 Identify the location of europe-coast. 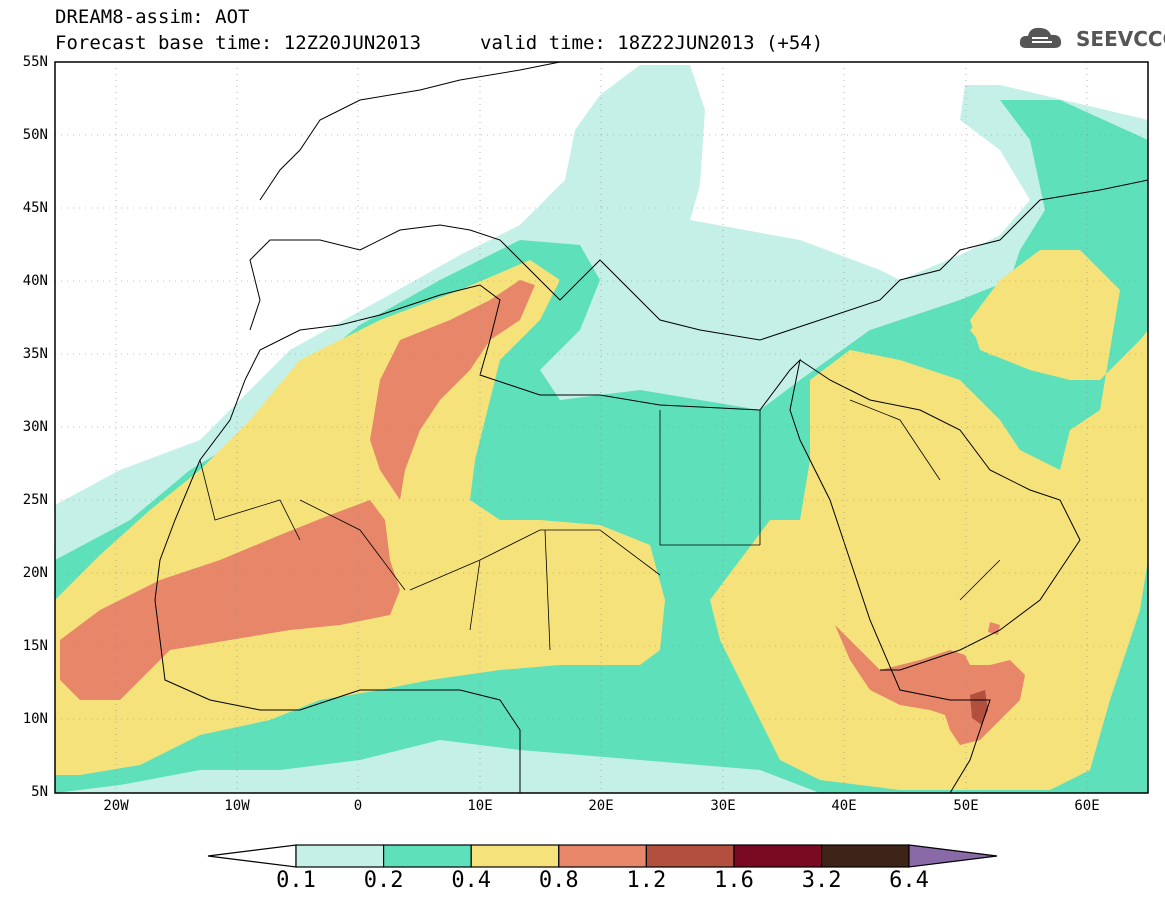
(698, 260).